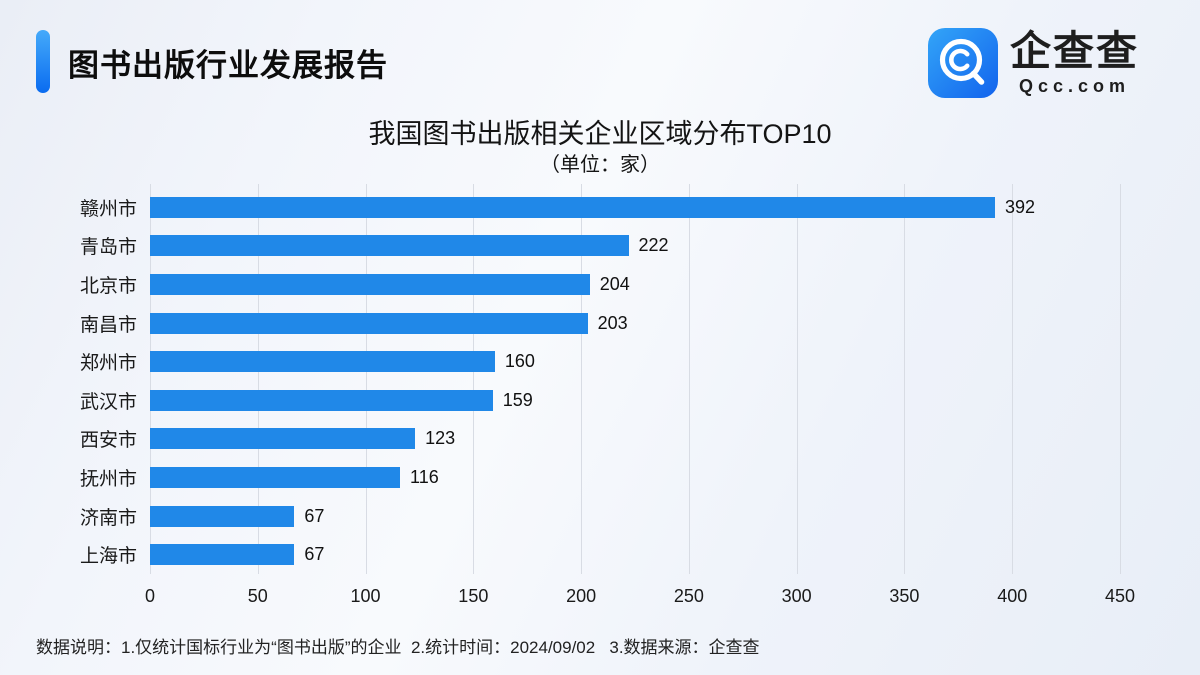 The image size is (1200, 675). Describe the element at coordinates (904, 596) in the screenshot. I see `x-tick-label: 350` at that location.